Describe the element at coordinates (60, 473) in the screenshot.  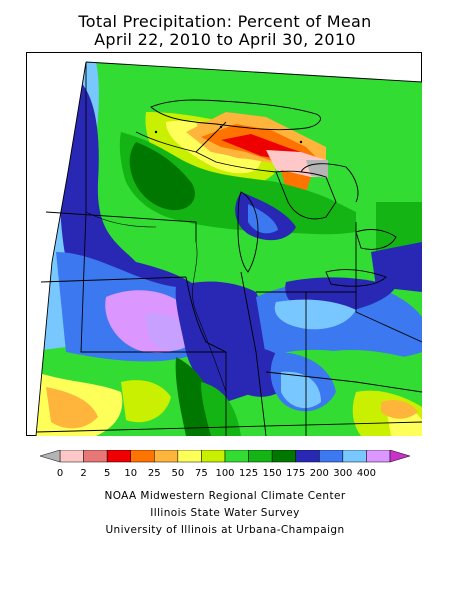
I see `legend-label: 0` at that location.